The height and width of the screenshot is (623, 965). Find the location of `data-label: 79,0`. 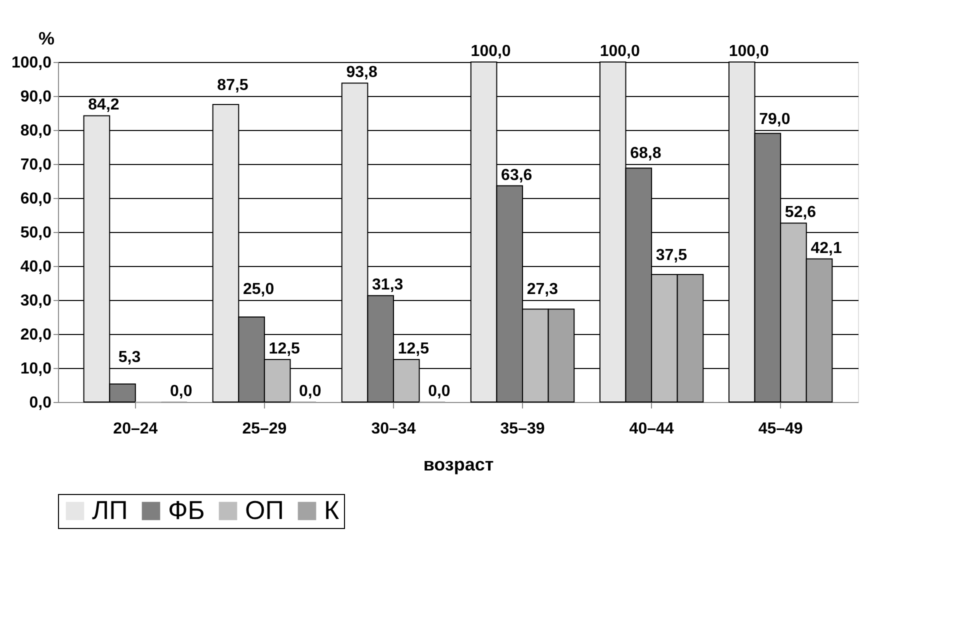

data-label: 79,0 is located at coordinates (774, 119).